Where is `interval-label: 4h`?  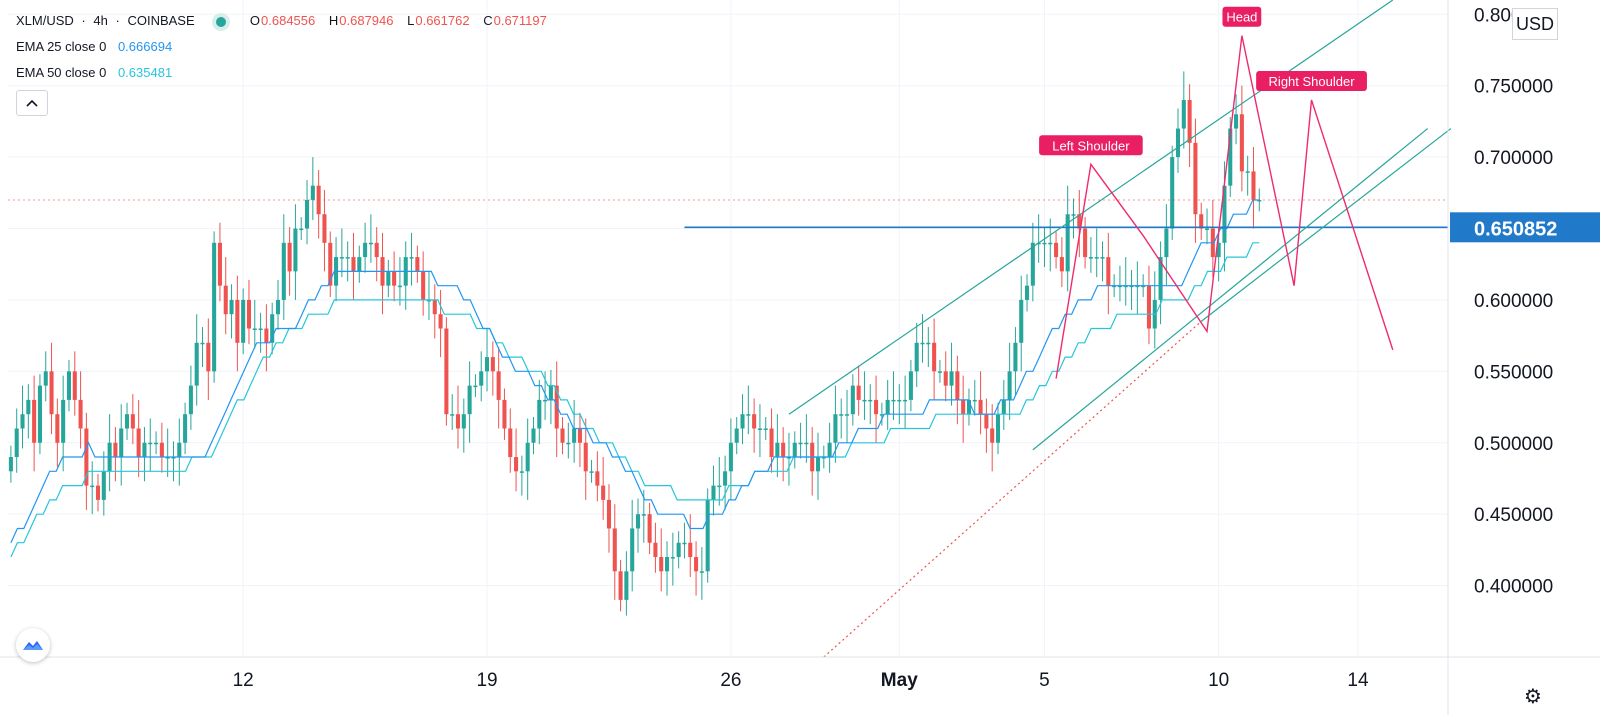 interval-label: 4h is located at coordinates (100, 20).